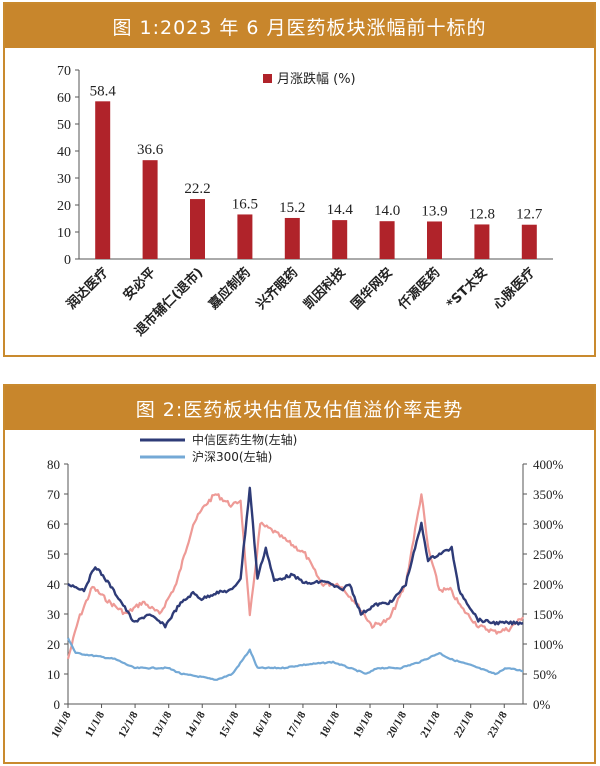 This screenshot has height=766, width=600. What do you see at coordinates (229, 289) in the screenshot?
I see `category-label: 嘉应制药` at bounding box center [229, 289].